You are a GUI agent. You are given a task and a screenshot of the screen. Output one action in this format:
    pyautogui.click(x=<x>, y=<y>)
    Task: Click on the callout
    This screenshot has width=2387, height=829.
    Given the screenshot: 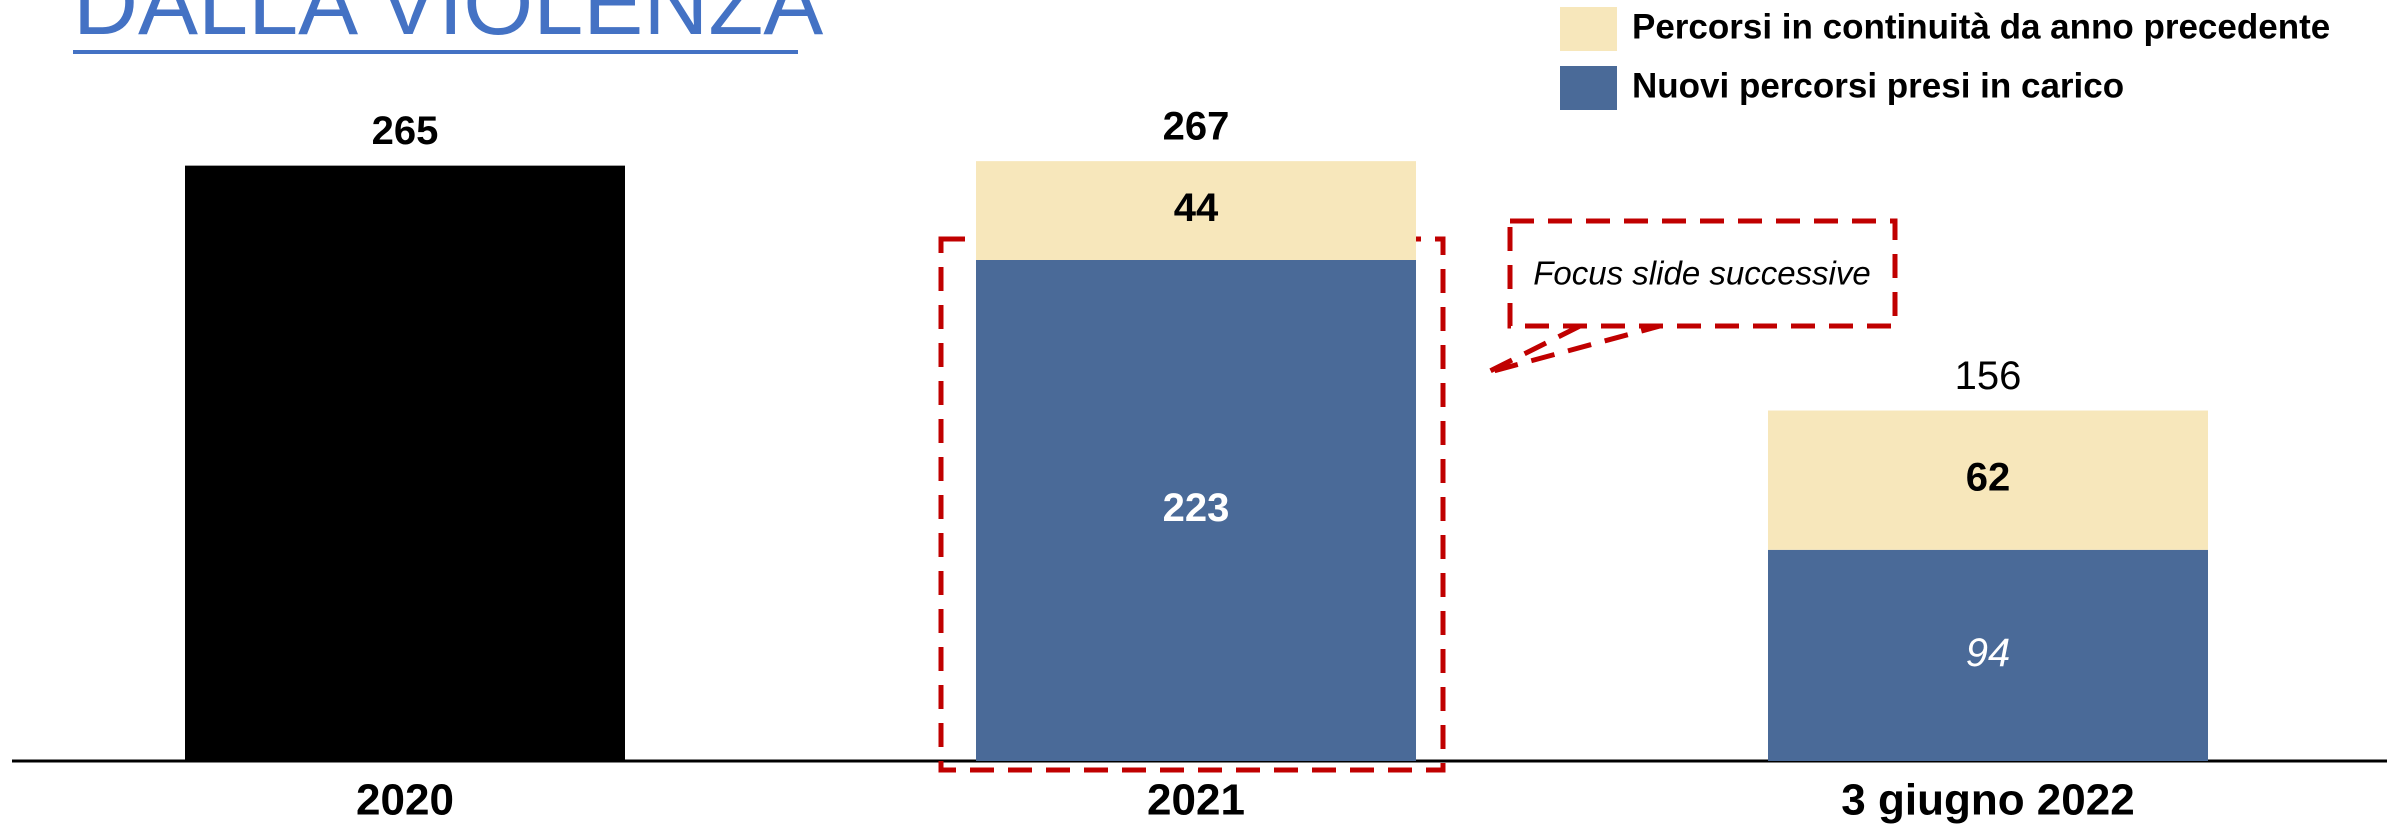 What is the action you would take?
    pyautogui.click(x=1702, y=273)
    